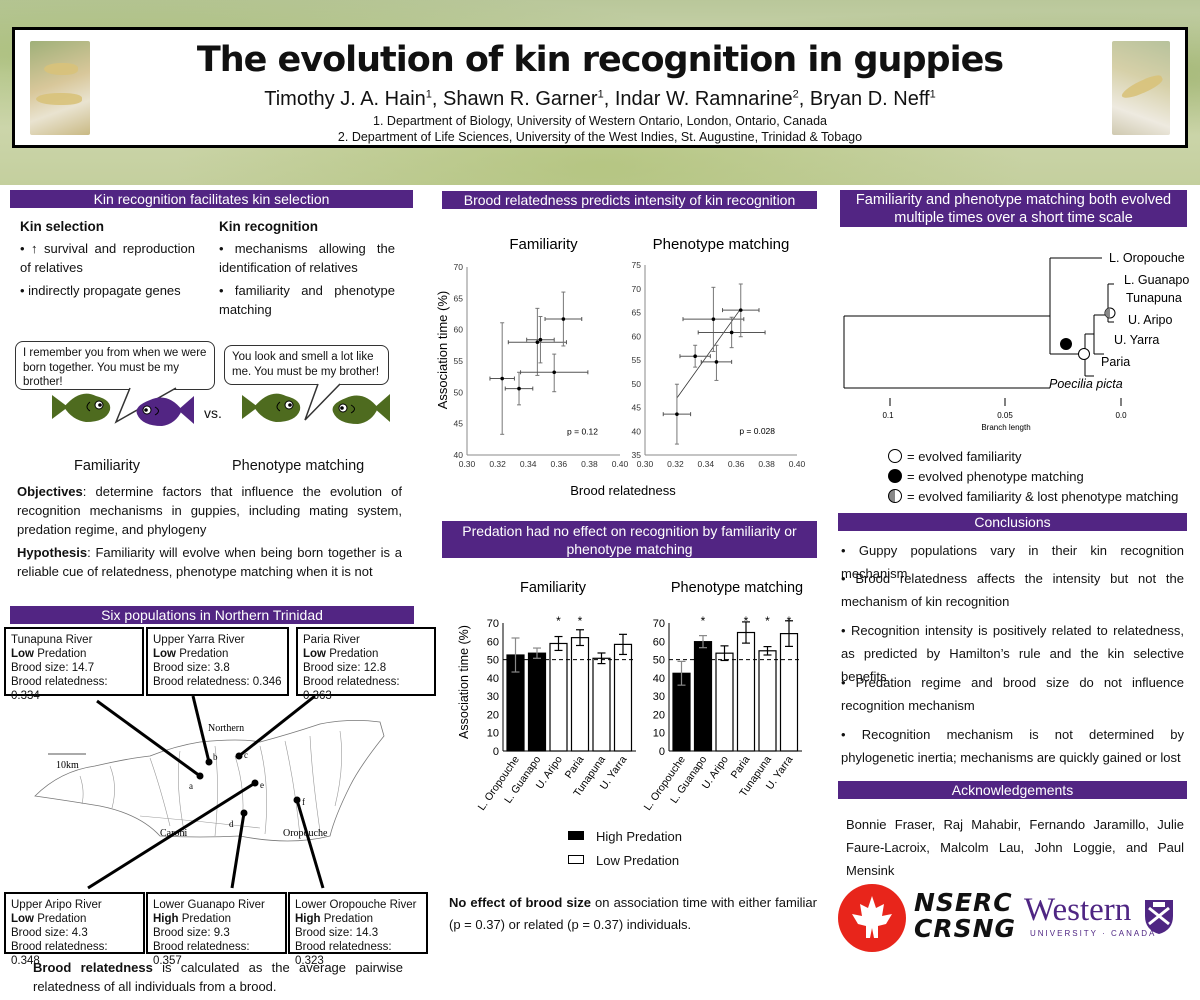 This screenshot has width=1200, height=1000. What do you see at coordinates (231, 824) in the screenshot?
I see `svg-text: d` at bounding box center [231, 824].